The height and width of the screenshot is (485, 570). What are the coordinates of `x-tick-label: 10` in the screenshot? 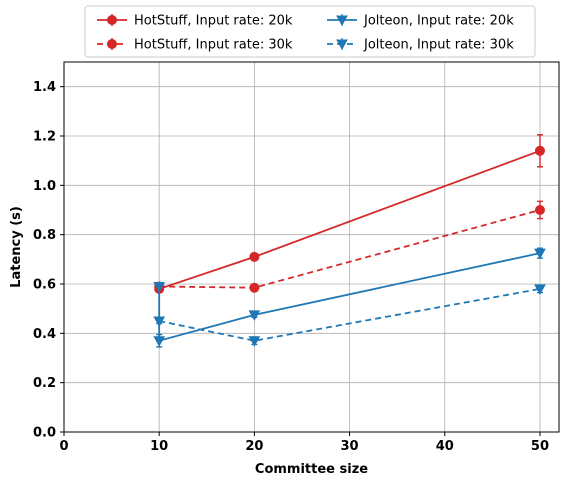 It's located at (159, 446).